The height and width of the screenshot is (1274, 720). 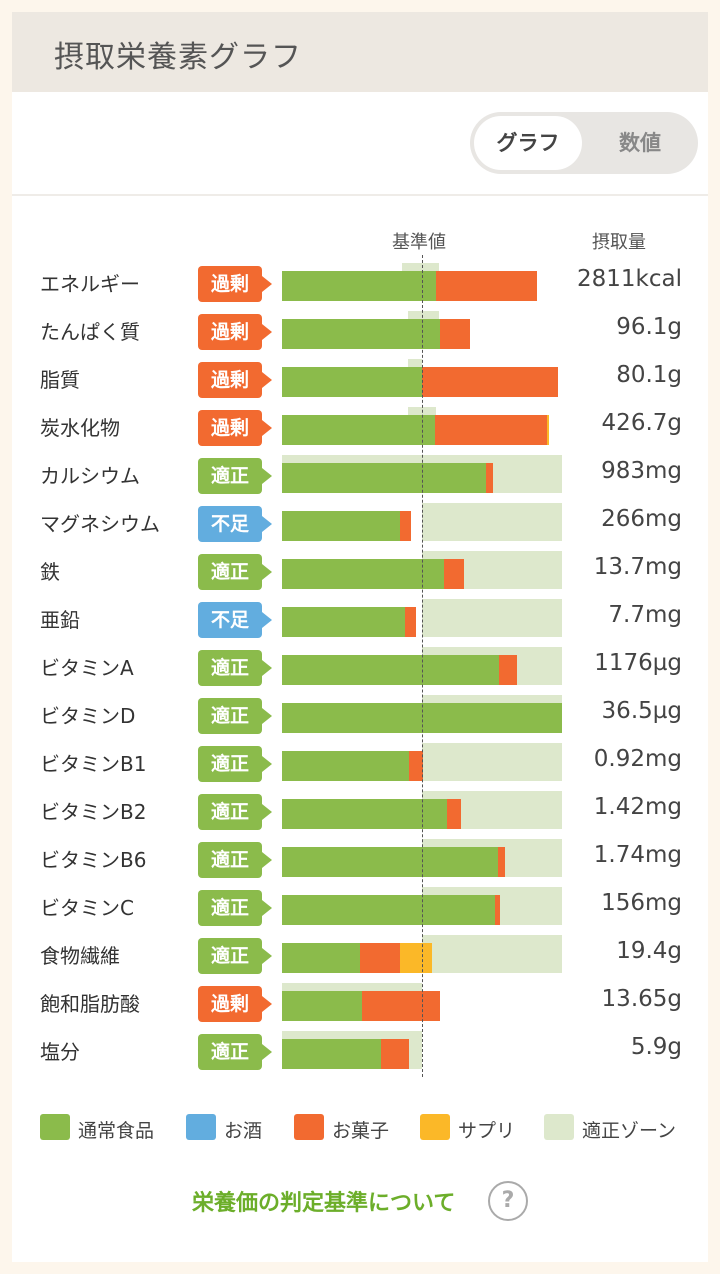 I want to click on intake-value: 266mg, so click(x=641, y=519).